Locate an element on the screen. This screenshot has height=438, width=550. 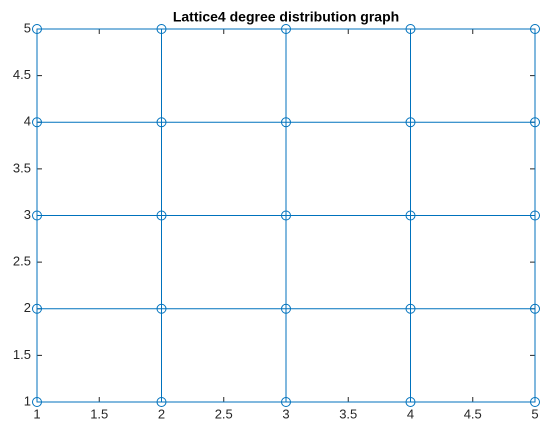
x-tick-label: 4.5 is located at coordinates (473, 413).